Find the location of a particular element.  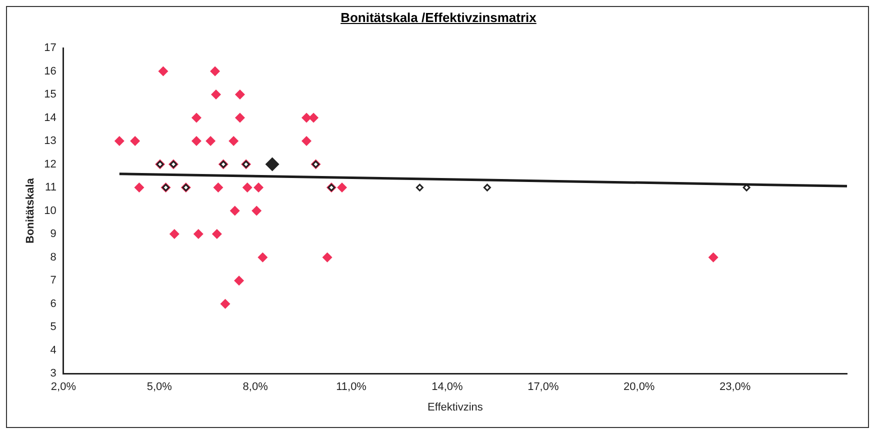

x-tick-label: 2,0% is located at coordinates (63, 387).